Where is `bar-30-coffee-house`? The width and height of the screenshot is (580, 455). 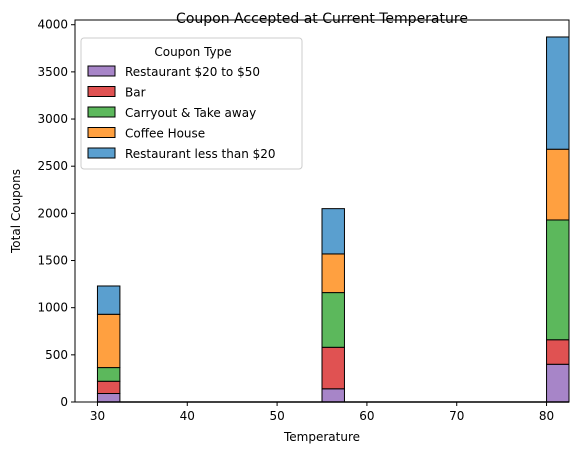 bar-30-coffee-house is located at coordinates (108, 341).